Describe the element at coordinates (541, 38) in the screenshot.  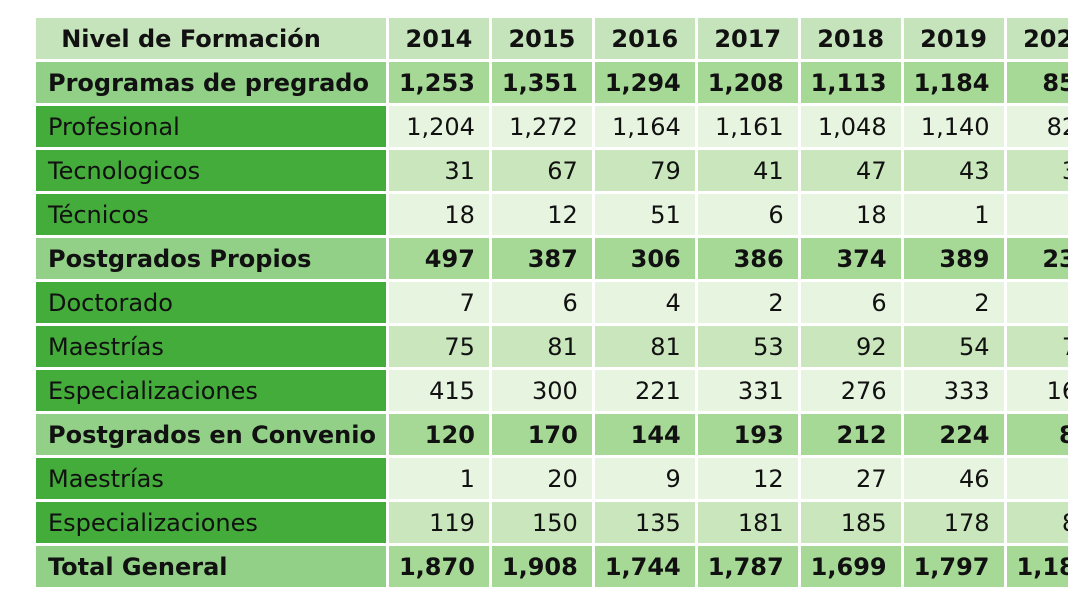
I see `header-cell-2015: 2015` at that location.